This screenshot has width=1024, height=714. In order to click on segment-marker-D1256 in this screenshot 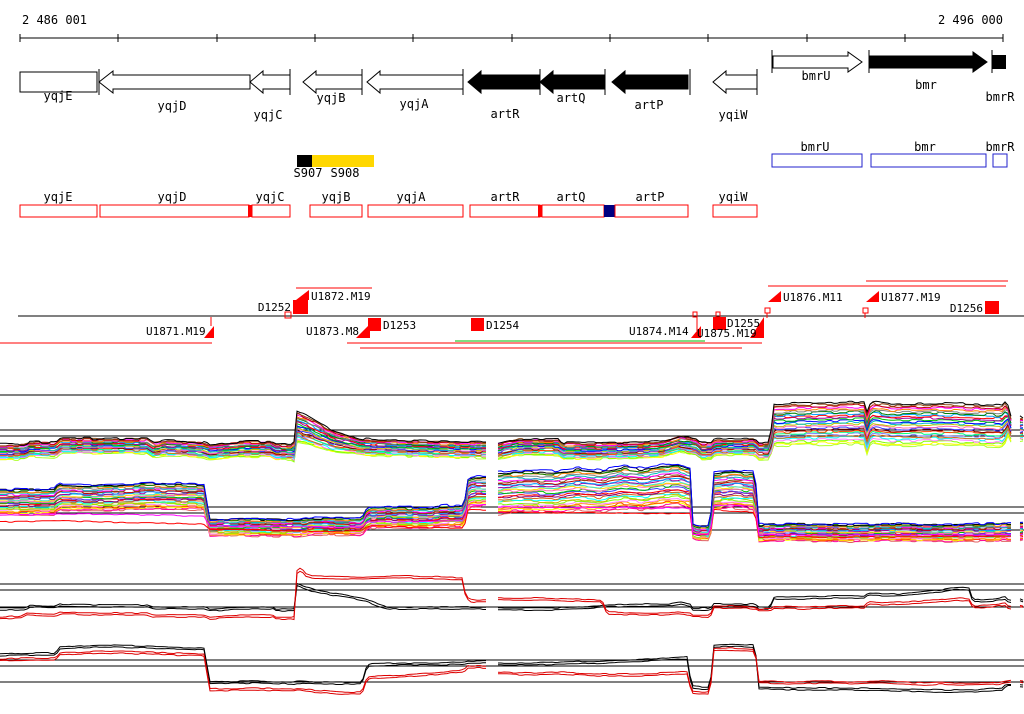, I will do `click(992, 307)`.